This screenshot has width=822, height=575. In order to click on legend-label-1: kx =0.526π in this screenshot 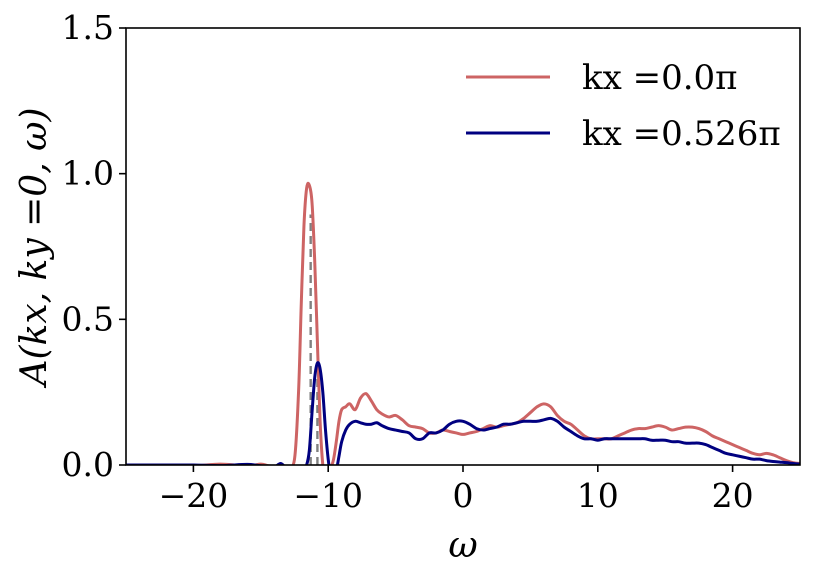, I will do `click(681, 134)`.